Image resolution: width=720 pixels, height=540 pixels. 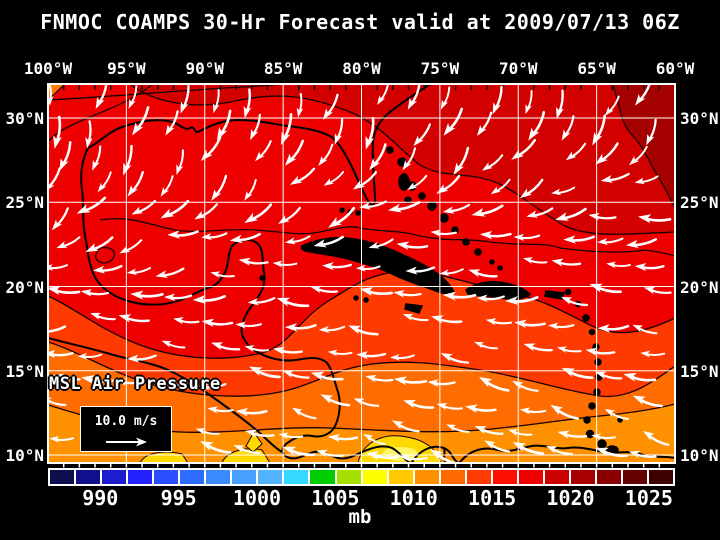 I want to click on lat-label-right: 25°N, so click(x=699, y=203).